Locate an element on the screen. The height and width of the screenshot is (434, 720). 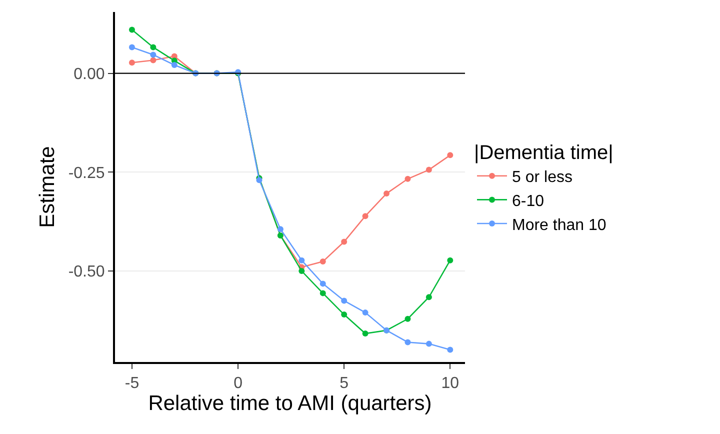
x-axis-title: Relative time to AMI (quarters) is located at coordinates (290, 404).